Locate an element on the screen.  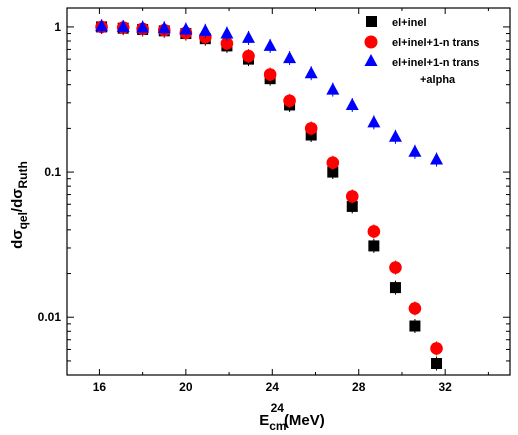
y-tick-label: 0.01 is located at coordinates (50, 317).